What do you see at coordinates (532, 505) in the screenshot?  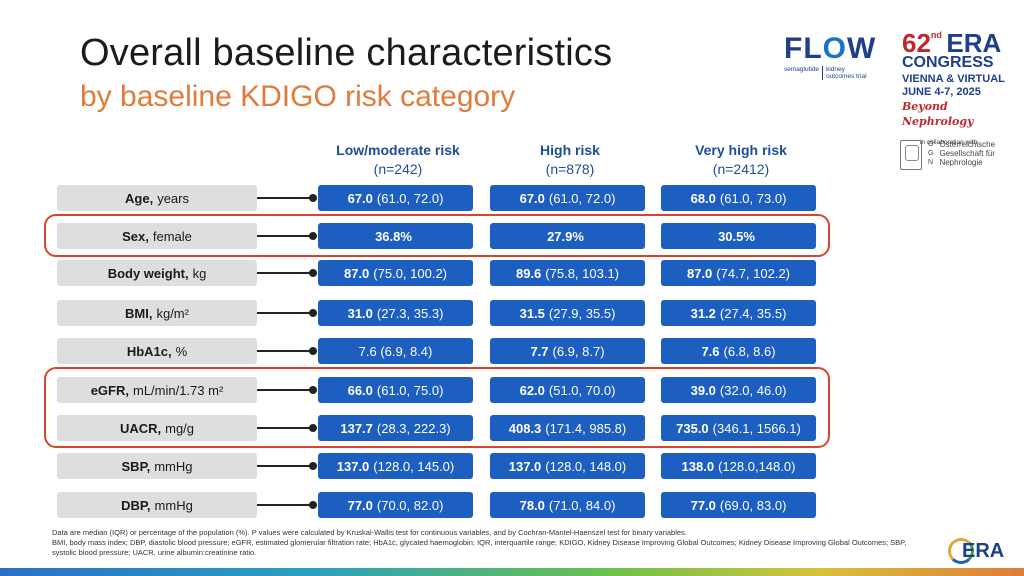 I see `cell-median: 78.0` at bounding box center [532, 505].